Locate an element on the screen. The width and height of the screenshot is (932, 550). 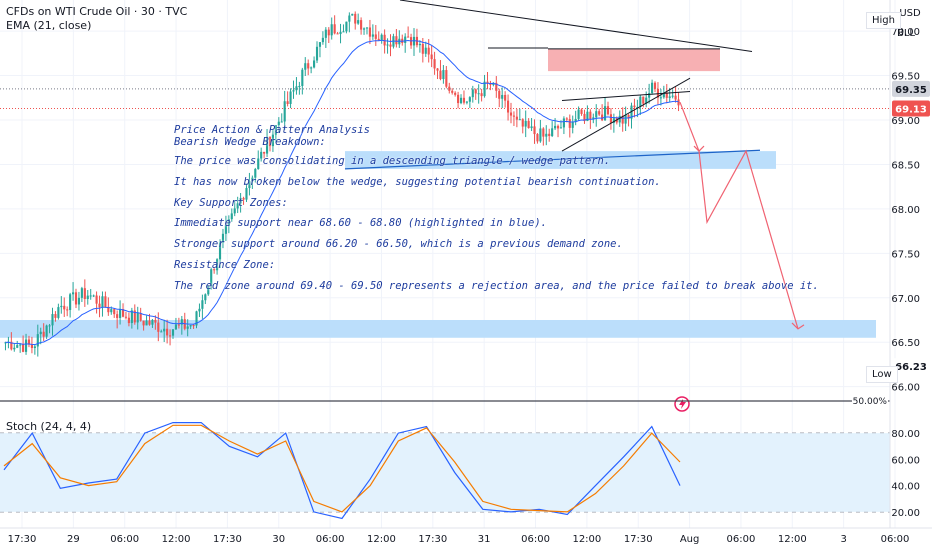
x-tick-label: 17:30 is located at coordinates (638, 539).